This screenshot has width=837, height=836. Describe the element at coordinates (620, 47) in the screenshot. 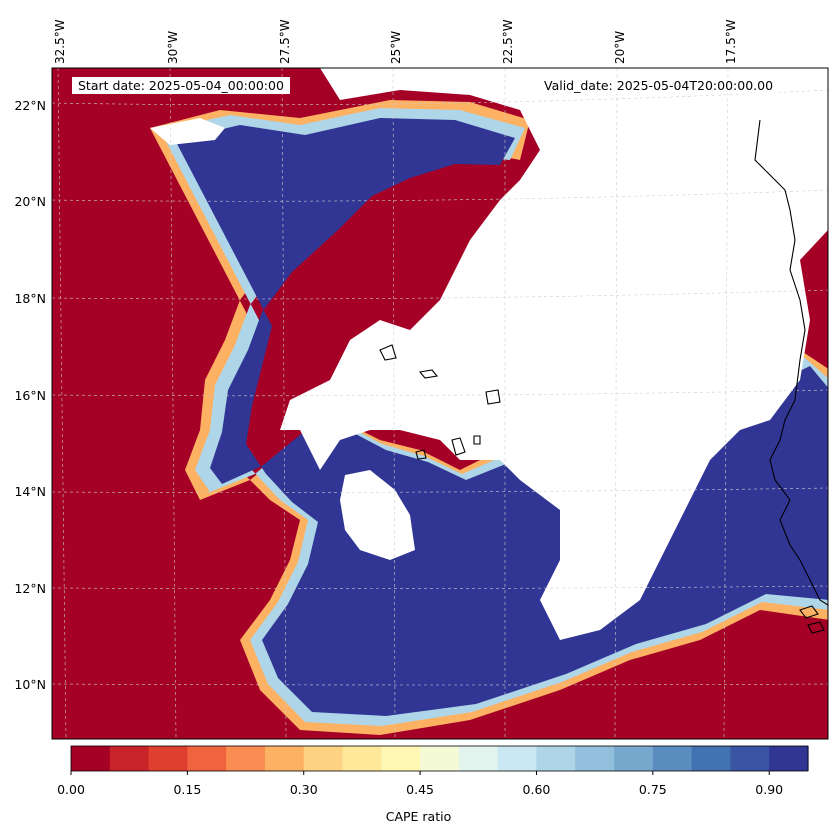

I see `longitude-tick-label: 20°W` at that location.